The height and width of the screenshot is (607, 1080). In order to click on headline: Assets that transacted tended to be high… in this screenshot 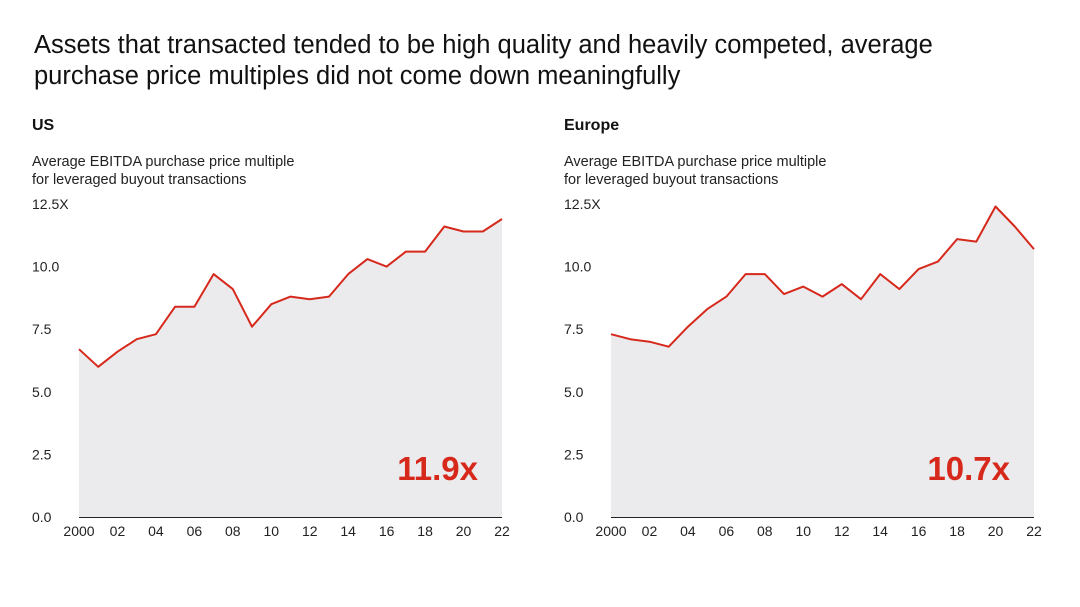, I will do `click(539, 61)`.